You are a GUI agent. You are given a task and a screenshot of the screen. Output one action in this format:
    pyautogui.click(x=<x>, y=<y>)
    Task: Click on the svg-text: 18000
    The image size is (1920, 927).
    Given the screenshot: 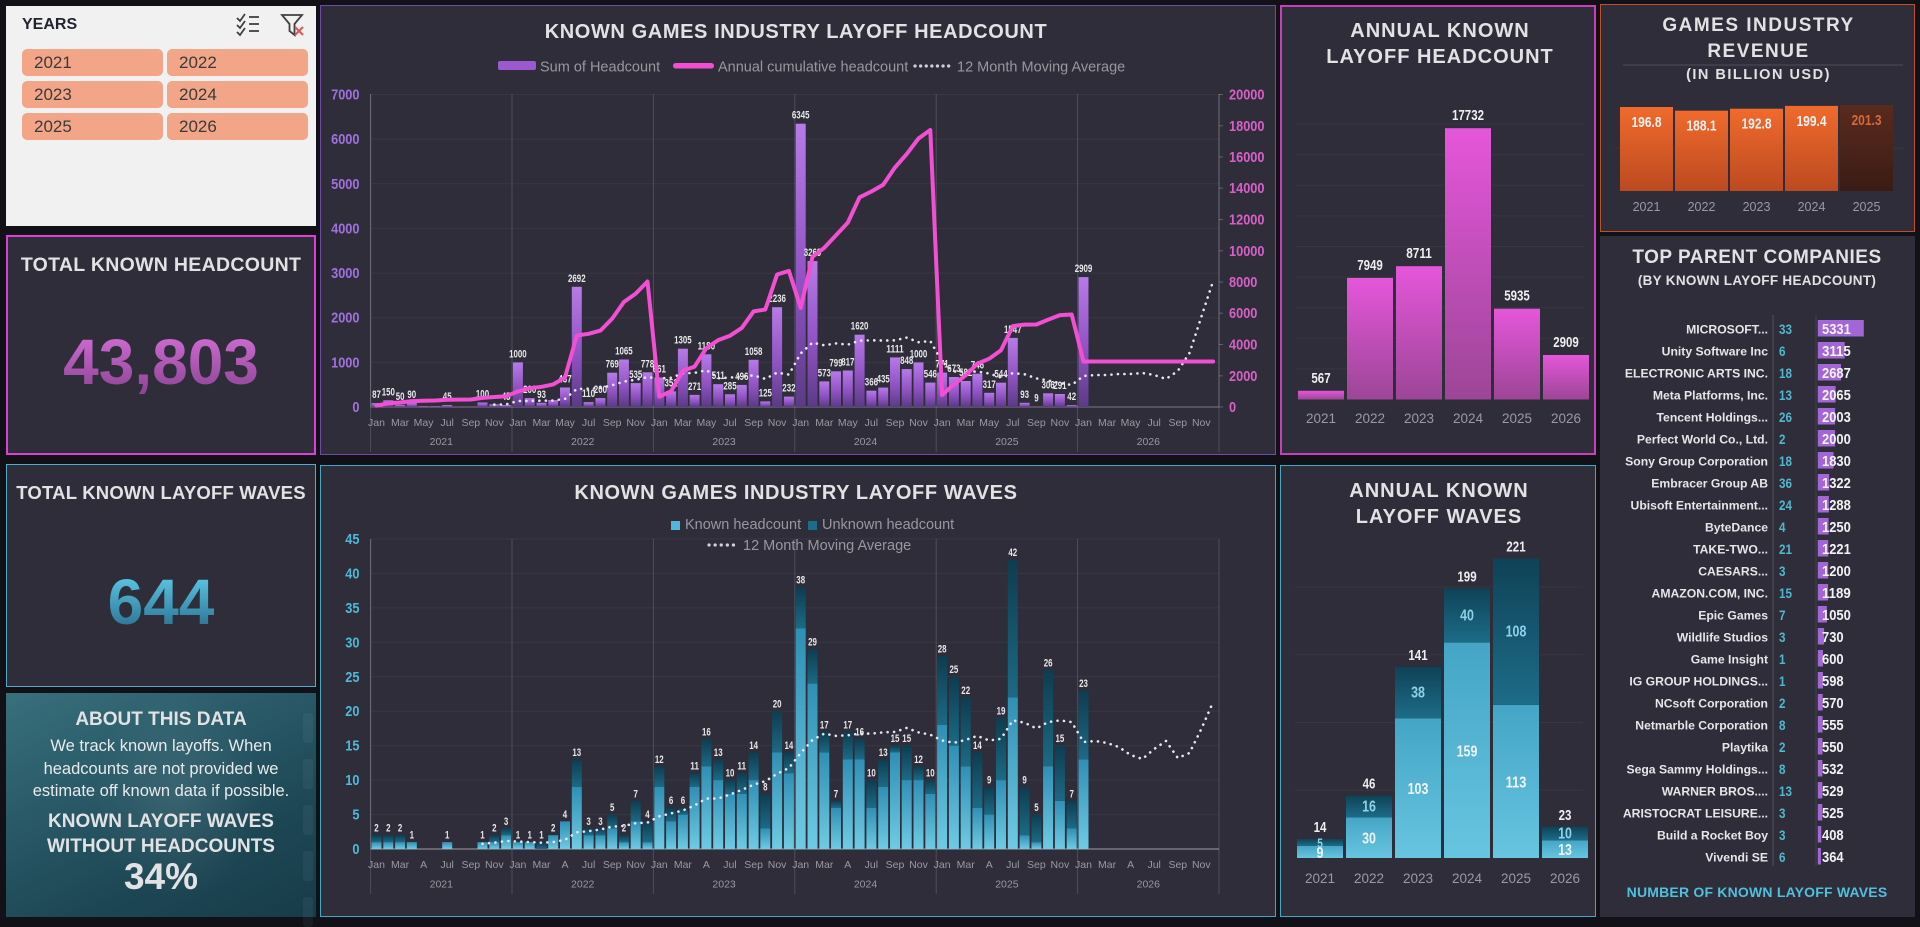 What is the action you would take?
    pyautogui.click(x=1247, y=126)
    